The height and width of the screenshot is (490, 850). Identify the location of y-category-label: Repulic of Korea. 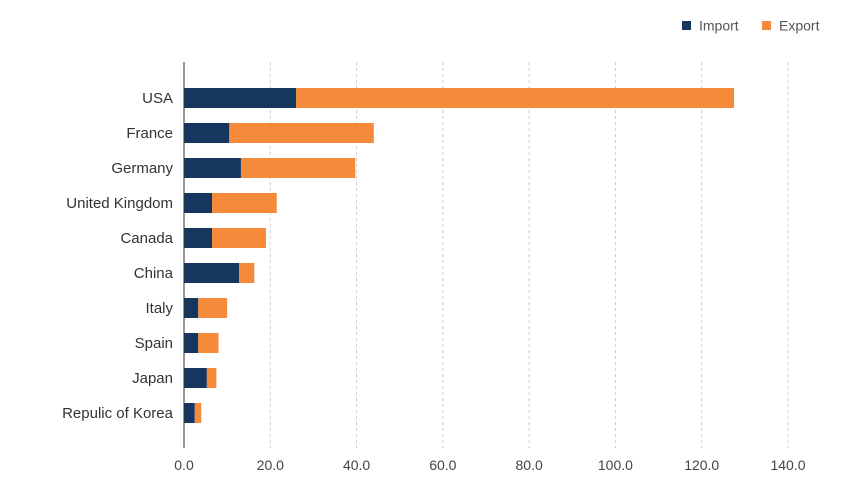
(118, 413).